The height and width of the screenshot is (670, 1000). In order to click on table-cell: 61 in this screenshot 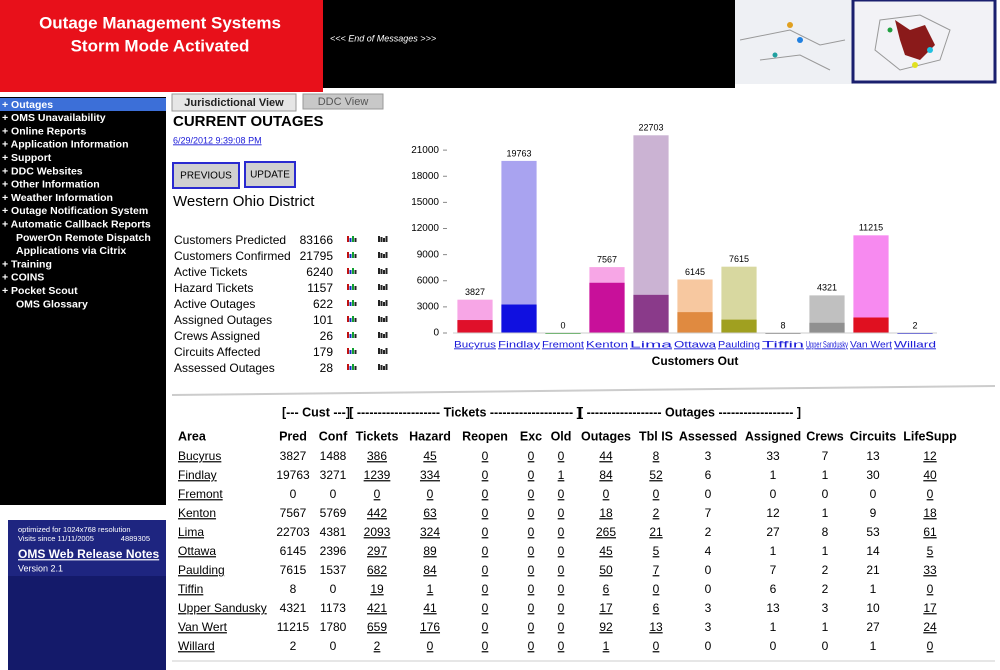, I will do `click(930, 532)`.